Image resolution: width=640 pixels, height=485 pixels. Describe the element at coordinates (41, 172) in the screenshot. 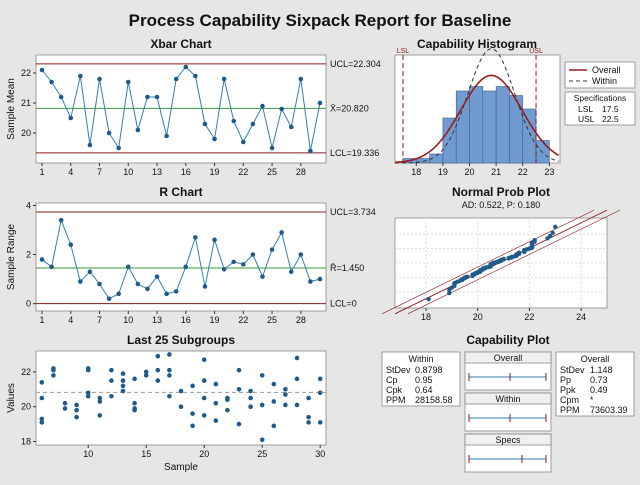

I see `xbar-chart-xtick-label: 1` at that location.